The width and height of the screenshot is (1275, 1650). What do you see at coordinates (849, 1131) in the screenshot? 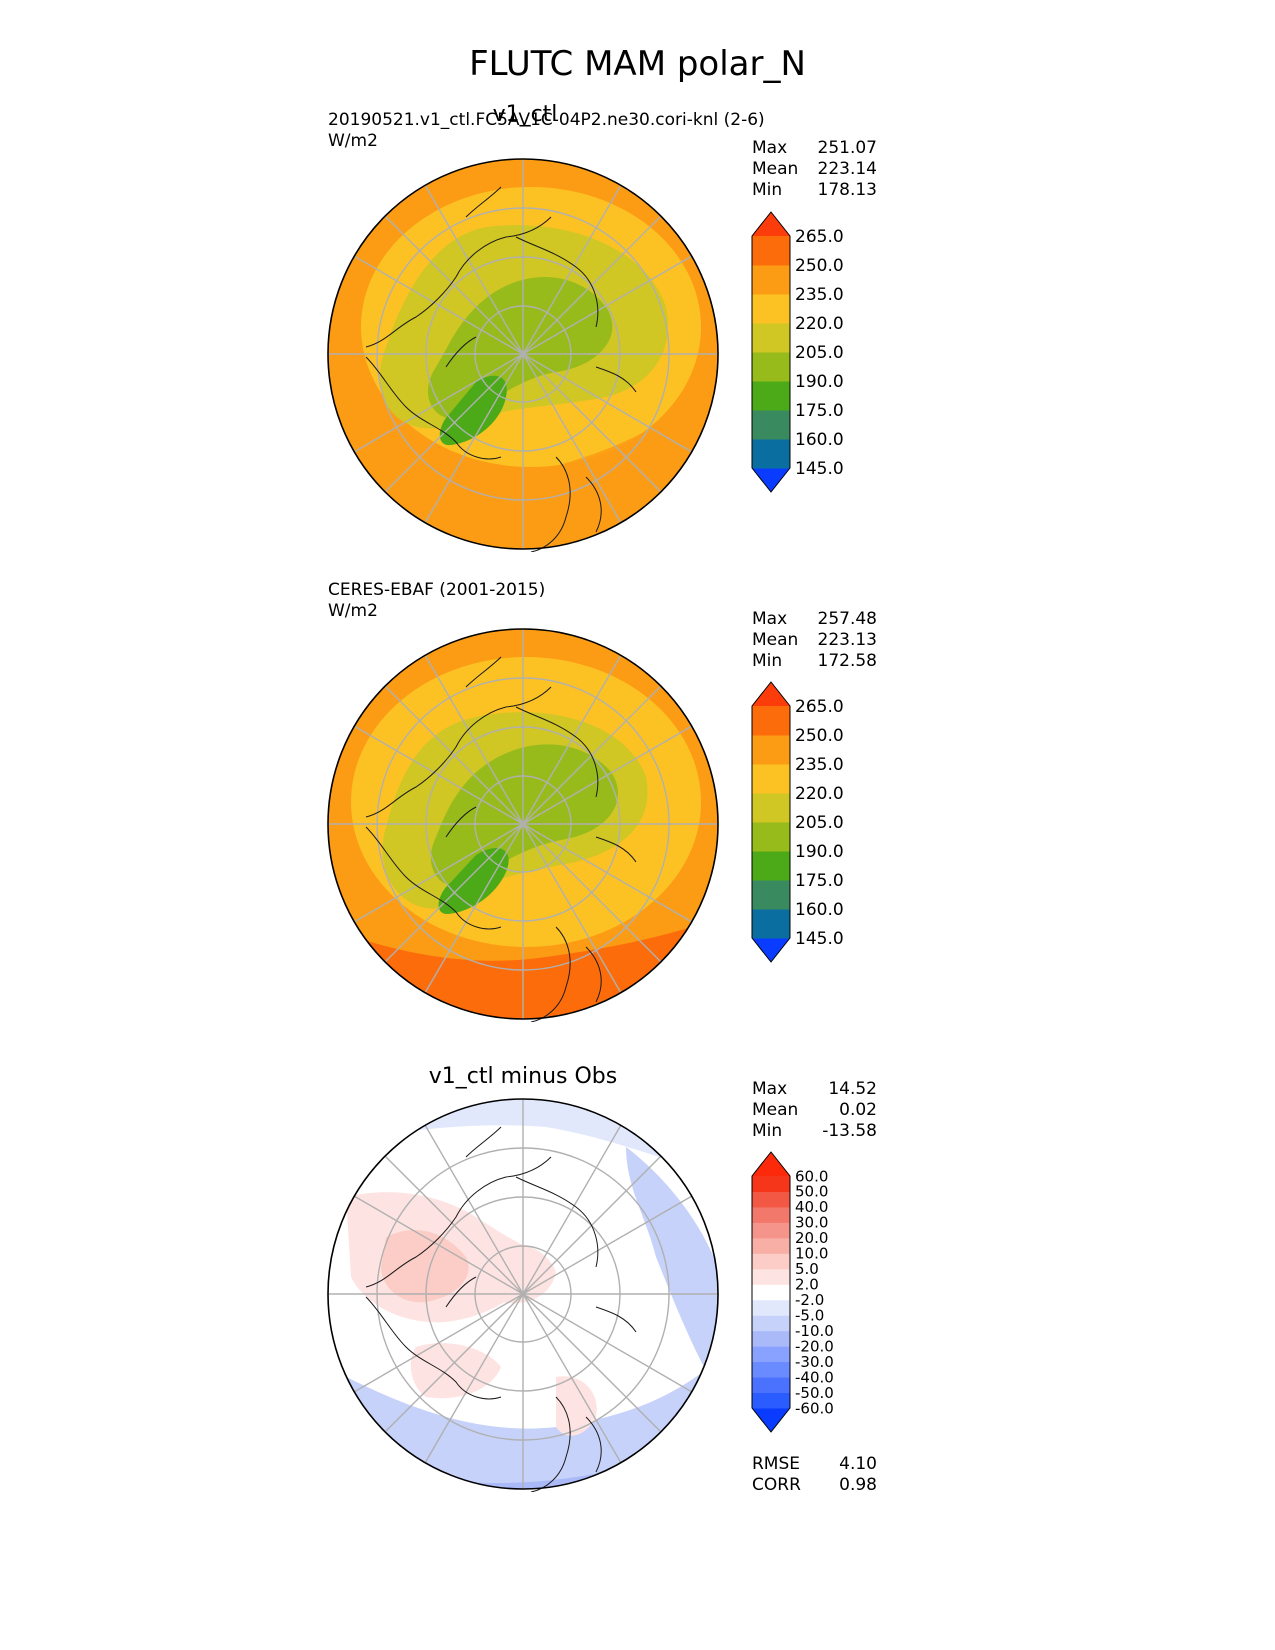
I see `stat-min-value: -13.58` at bounding box center [849, 1131].